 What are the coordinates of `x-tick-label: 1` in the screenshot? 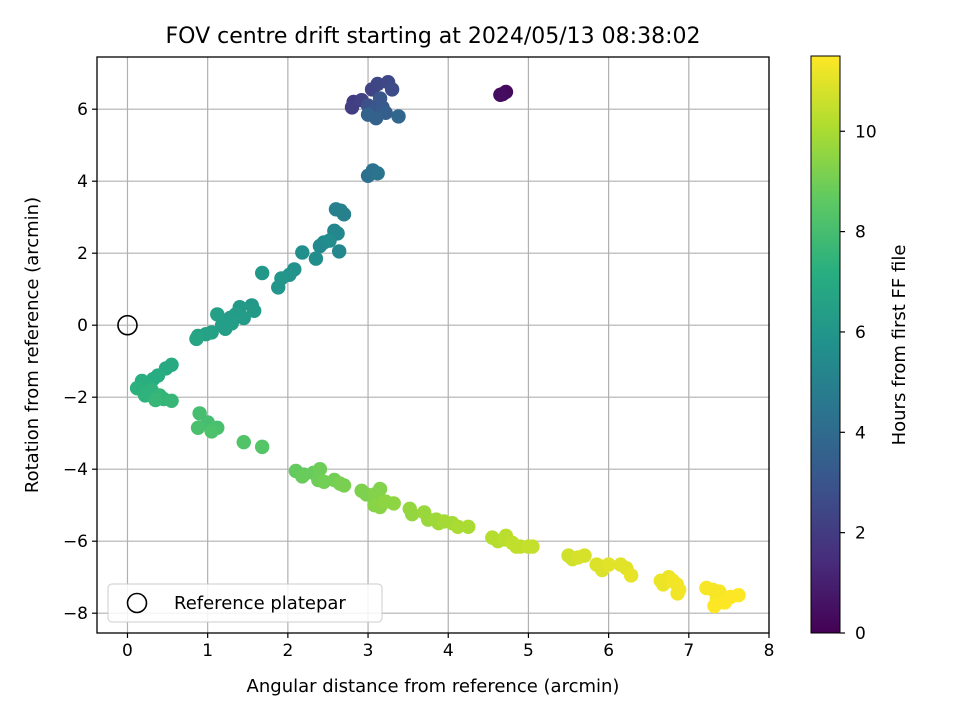 It's located at (207, 651).